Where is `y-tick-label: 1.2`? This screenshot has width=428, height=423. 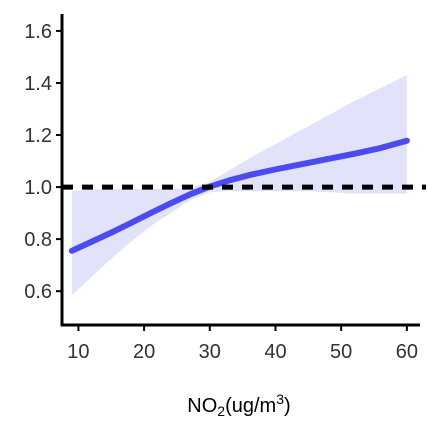 y-tick-label: 1.2 is located at coordinates (38, 136).